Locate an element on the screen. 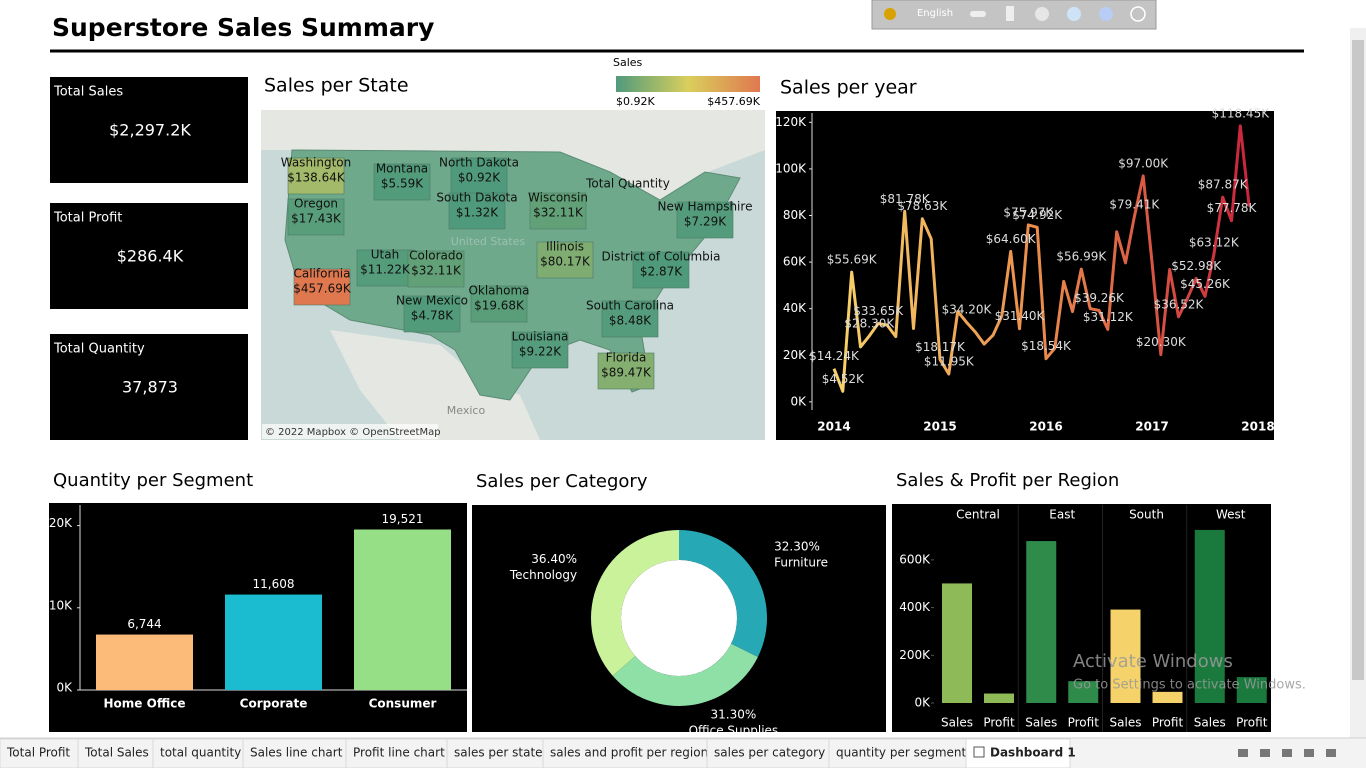 The width and height of the screenshot is (1366, 768). data-label: $81.78K is located at coordinates (905, 199).